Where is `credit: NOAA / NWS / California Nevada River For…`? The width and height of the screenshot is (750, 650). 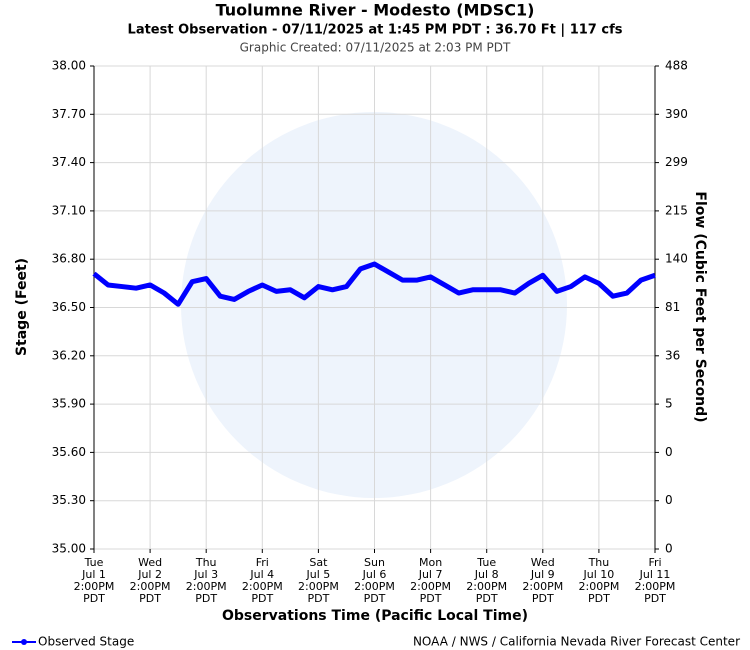
credit: NOAA / NWS / California Nevada River For… is located at coordinates (576, 642).